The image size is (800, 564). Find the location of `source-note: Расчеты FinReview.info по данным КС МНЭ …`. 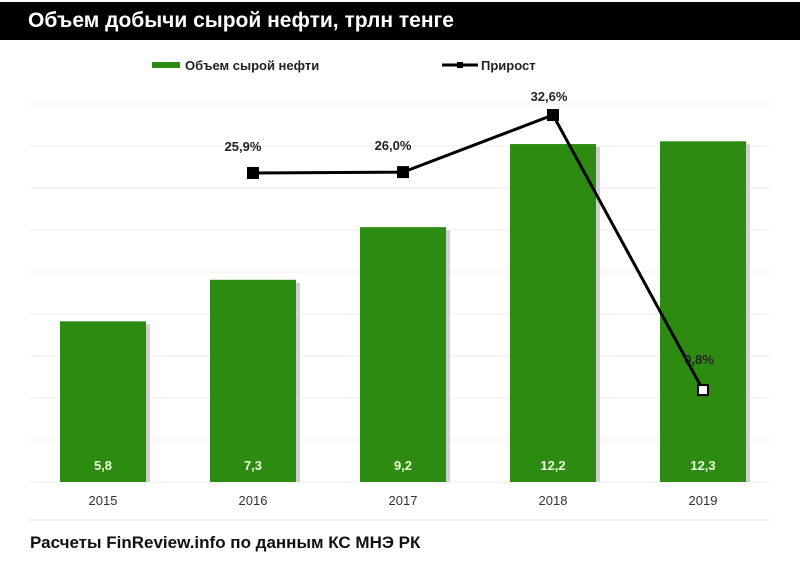

source-note: Расчеты FinReview.info по данным КС МНЭ … is located at coordinates (225, 542).